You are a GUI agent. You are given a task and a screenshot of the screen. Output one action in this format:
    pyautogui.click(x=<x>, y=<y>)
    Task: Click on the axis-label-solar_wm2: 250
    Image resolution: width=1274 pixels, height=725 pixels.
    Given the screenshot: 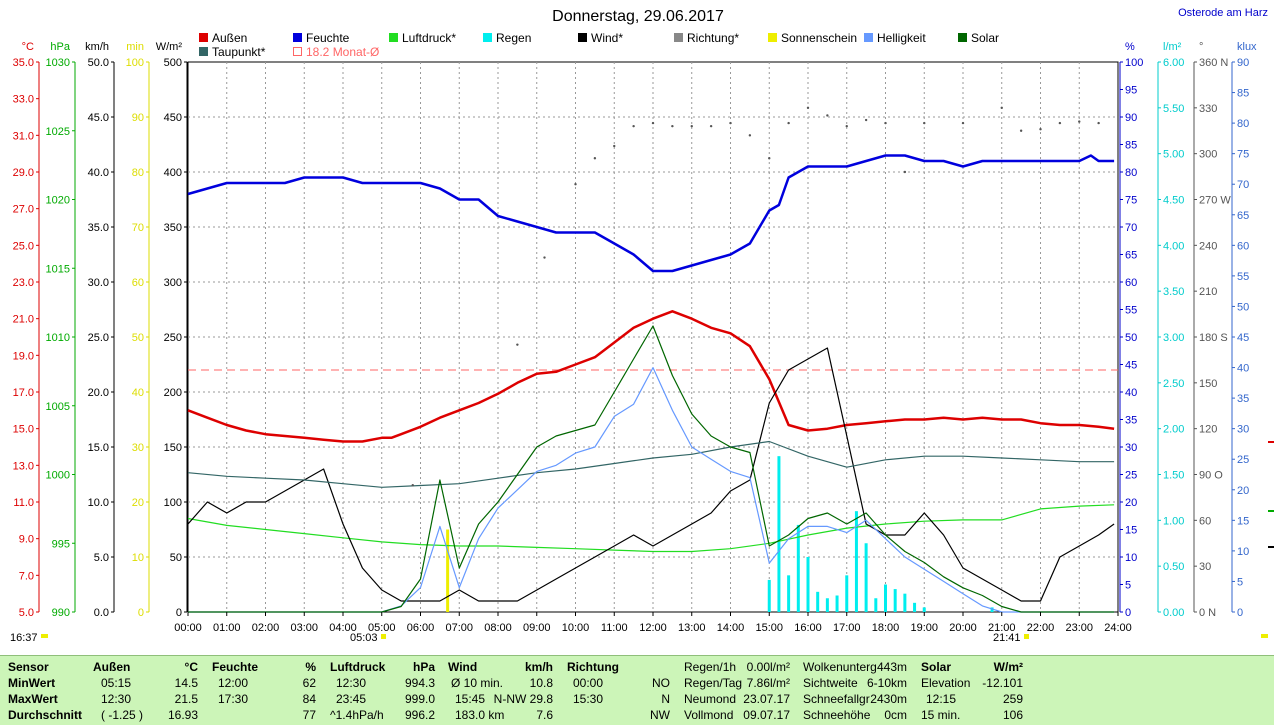 What is the action you would take?
    pyautogui.click(x=173, y=338)
    